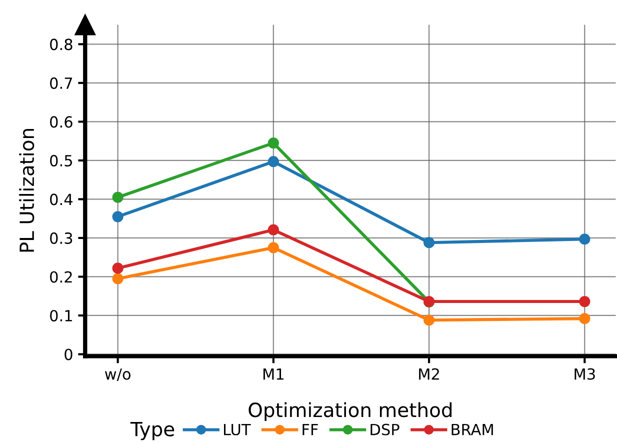 The width and height of the screenshot is (617, 443). Describe the element at coordinates (61, 238) in the screenshot. I see `y-tick-label: 0.3` at that location.